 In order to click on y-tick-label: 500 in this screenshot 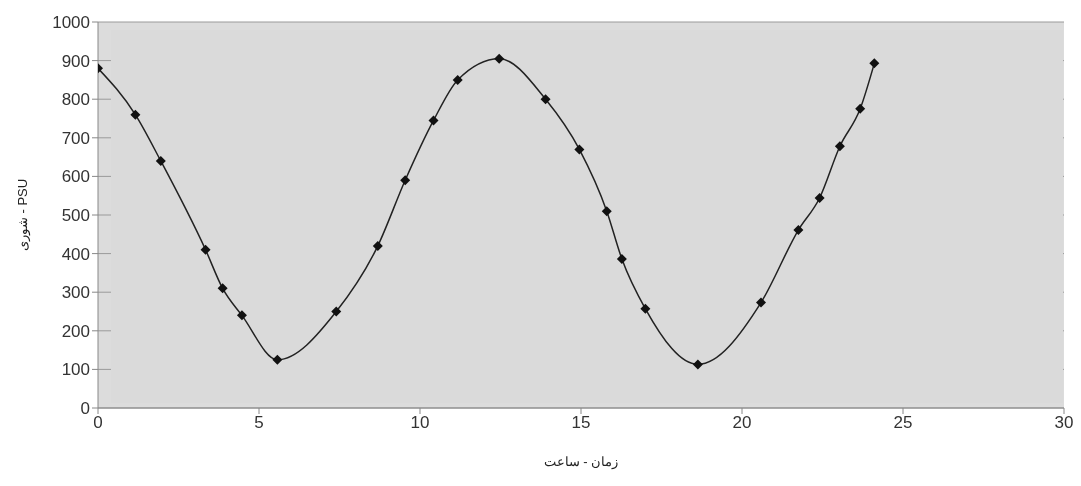, I will do `click(75, 216)`.